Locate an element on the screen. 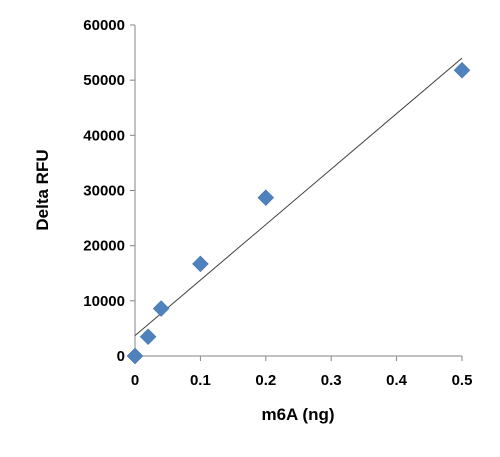  y-tick-label: 40000 is located at coordinates (104, 135).